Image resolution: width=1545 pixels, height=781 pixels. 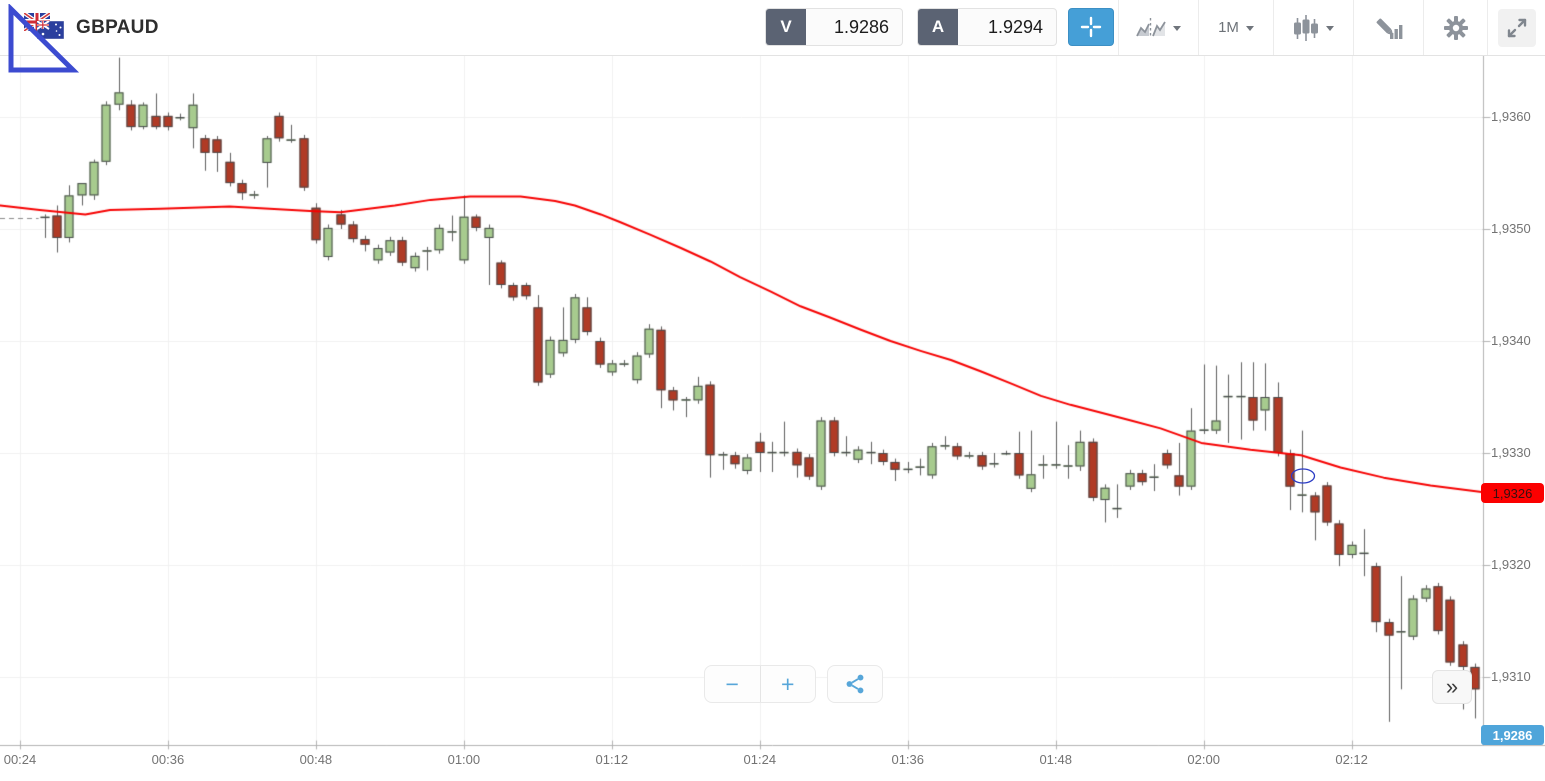 I want to click on candlestick-type-icon, so click(x=1306, y=27).